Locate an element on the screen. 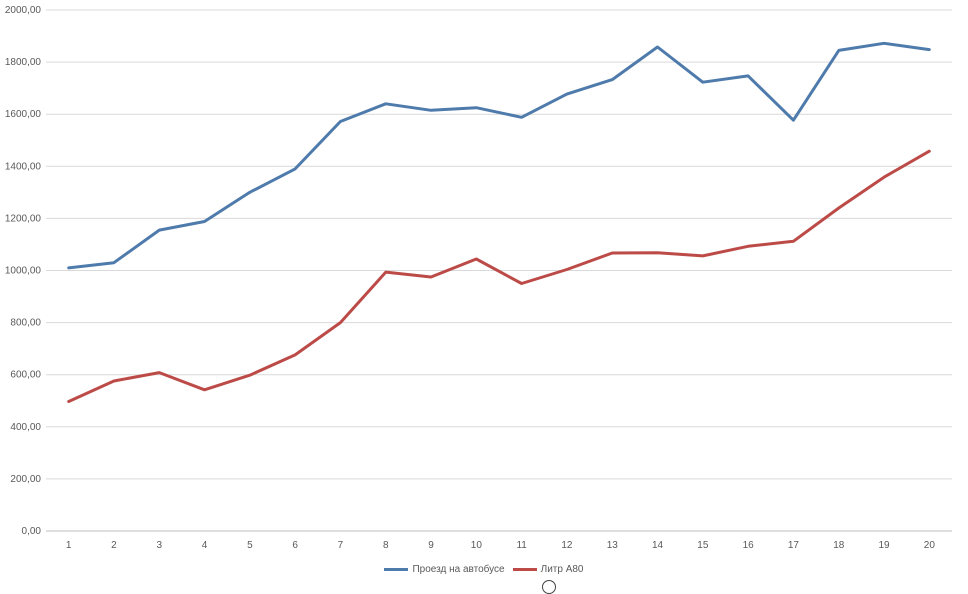 The image size is (968, 594). y-tick-label: 1000,00 is located at coordinates (23, 271).